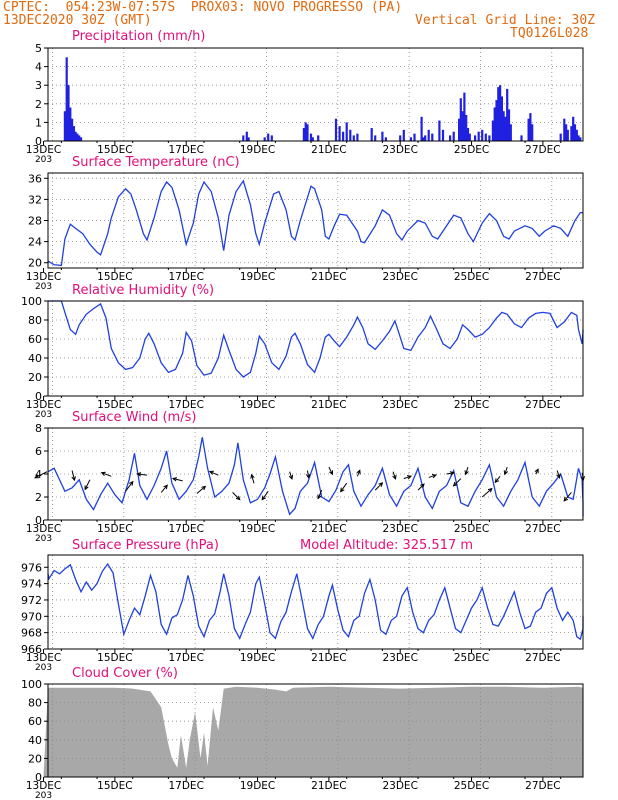 The height and width of the screenshot is (800, 618). I want to click on y-tick-label: 3, so click(38, 85).